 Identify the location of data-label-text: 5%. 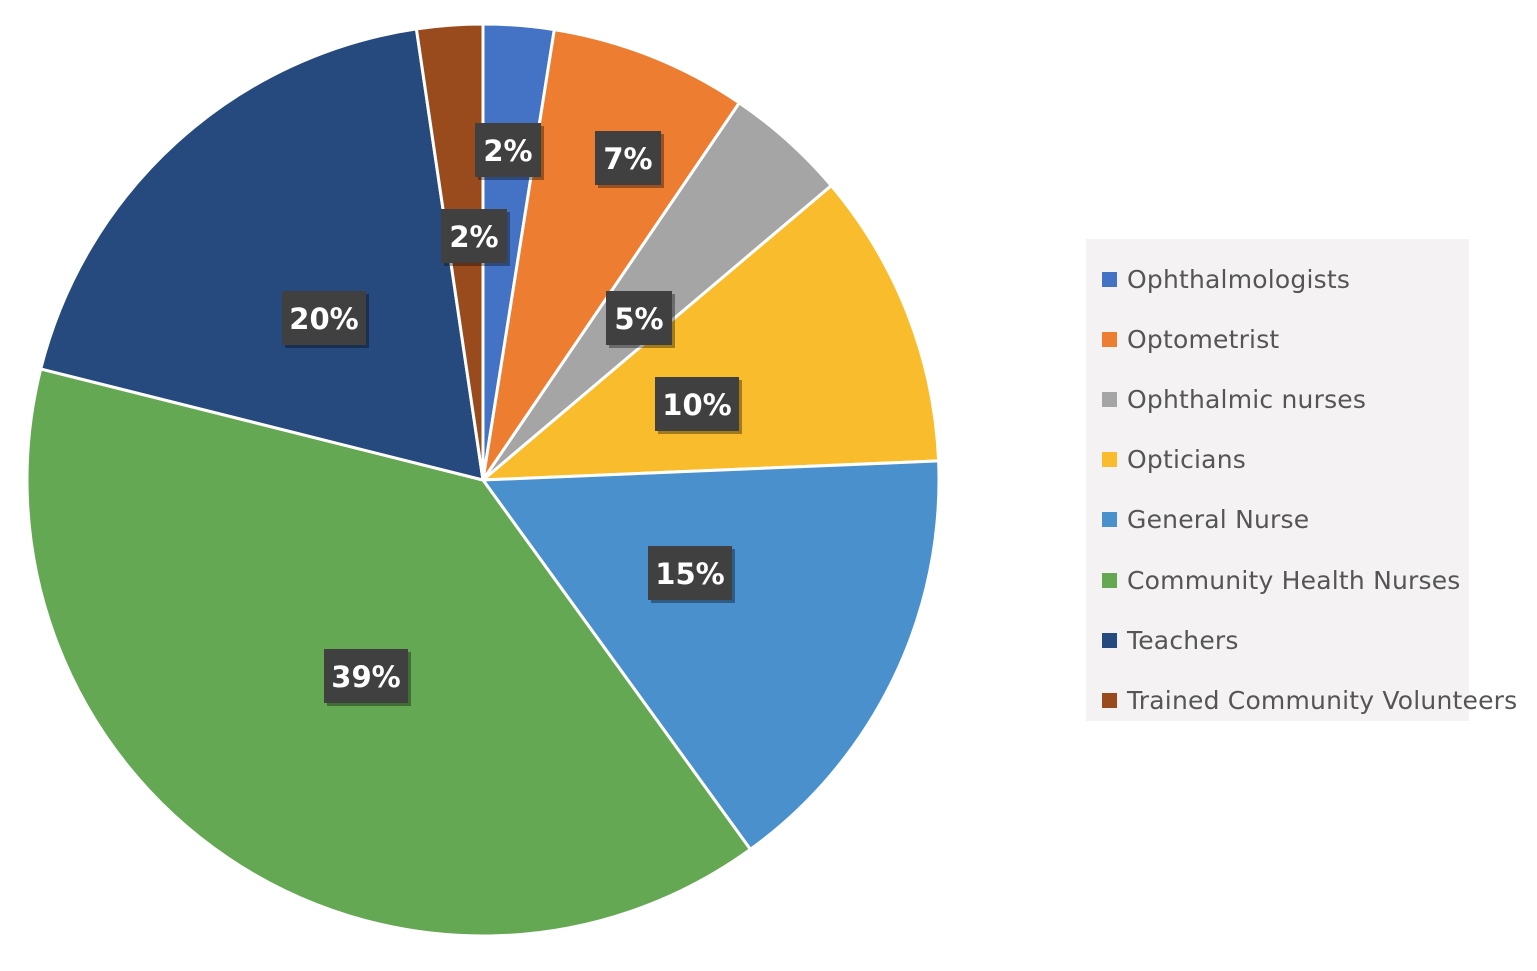
(638, 319).